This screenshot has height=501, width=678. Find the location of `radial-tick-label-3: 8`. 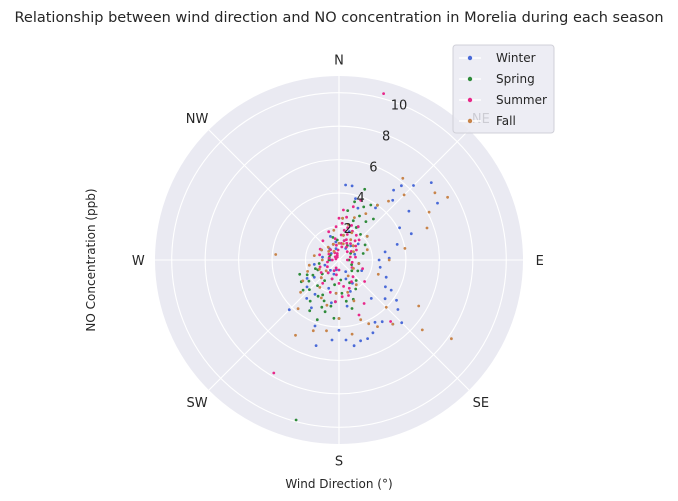

radial-tick-label-3: 8 is located at coordinates (386, 136).